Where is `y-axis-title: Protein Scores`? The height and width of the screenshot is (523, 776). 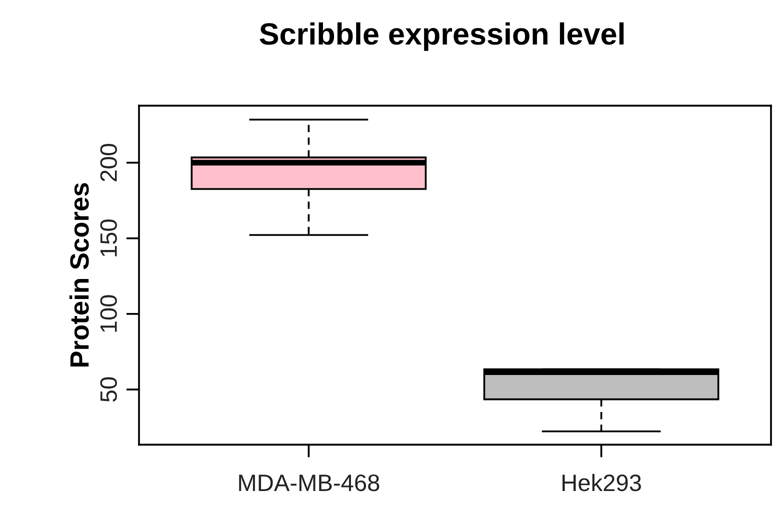 y-axis-title: Protein Scores is located at coordinates (79, 275).